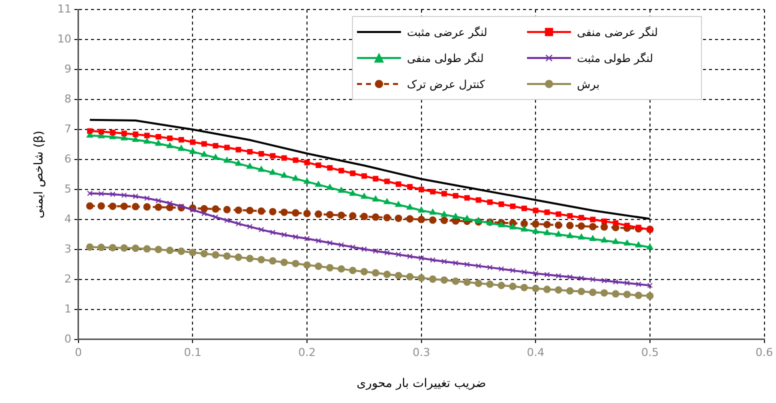 This screenshot has width=776, height=403. I want to click on y-tick-label: 11, so click(64, 9).